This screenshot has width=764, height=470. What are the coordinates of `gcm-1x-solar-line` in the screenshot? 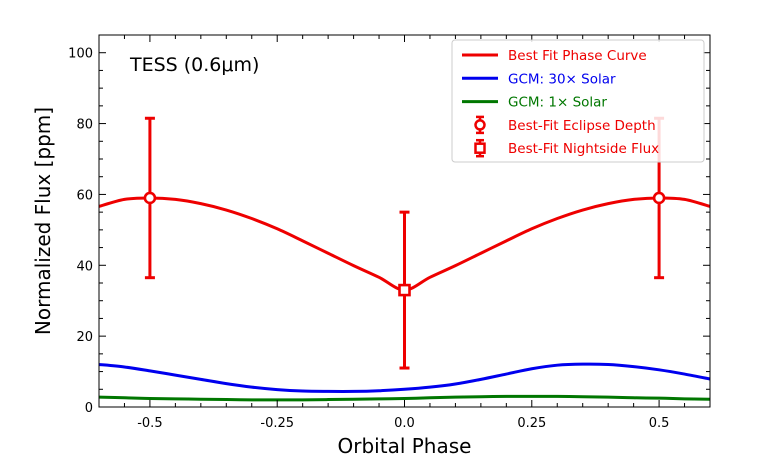 It's located at (404, 398).